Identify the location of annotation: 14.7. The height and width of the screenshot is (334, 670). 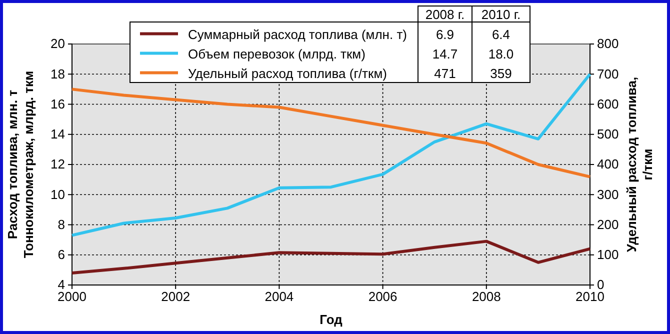
(445, 54).